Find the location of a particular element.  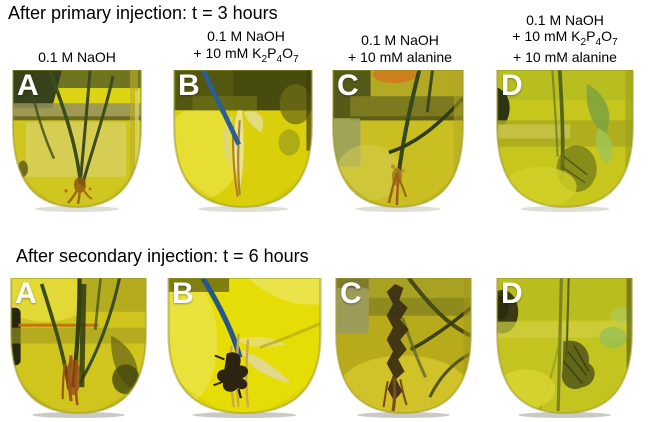

orange-line is located at coordinates (58, 325).